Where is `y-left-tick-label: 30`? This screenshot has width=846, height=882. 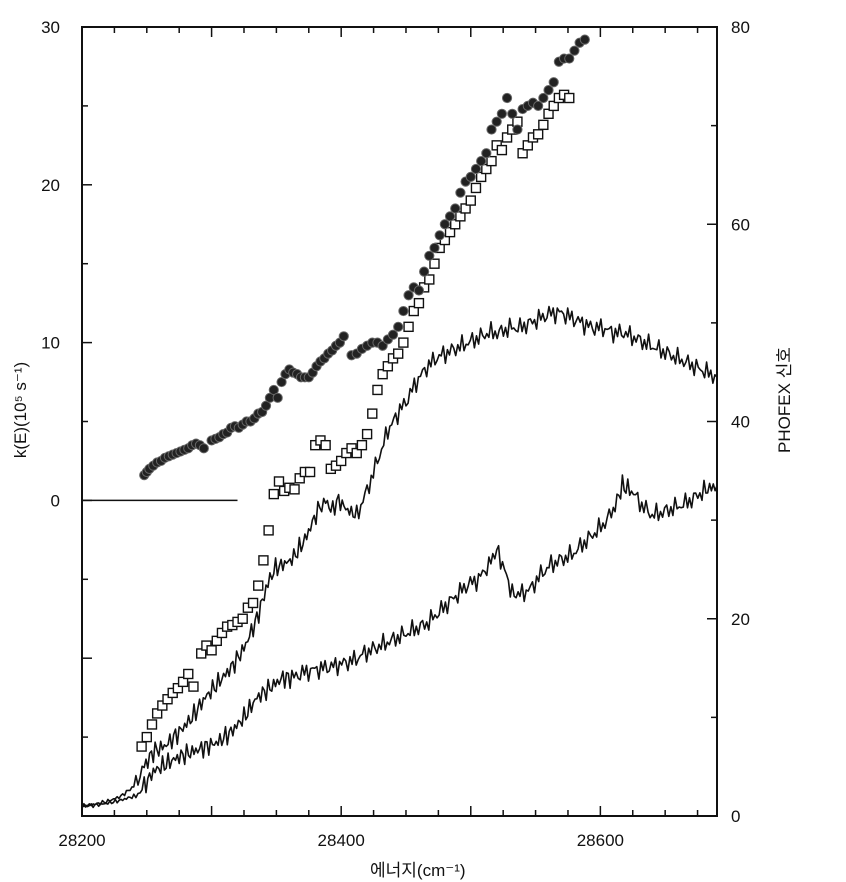
y-left-tick-label: 30 is located at coordinates (50, 27).